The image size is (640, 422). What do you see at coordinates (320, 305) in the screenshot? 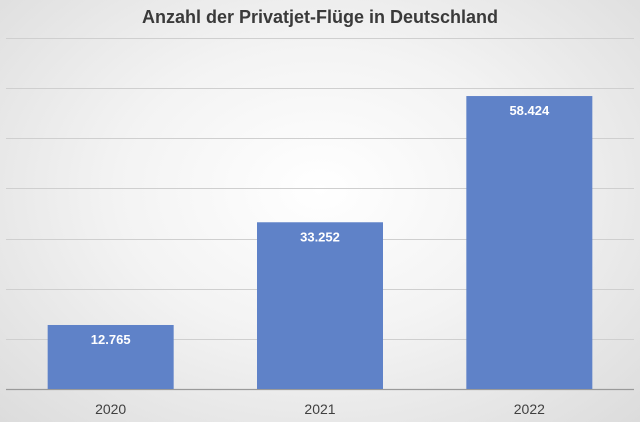
I see `bar-2021` at bounding box center [320, 305].